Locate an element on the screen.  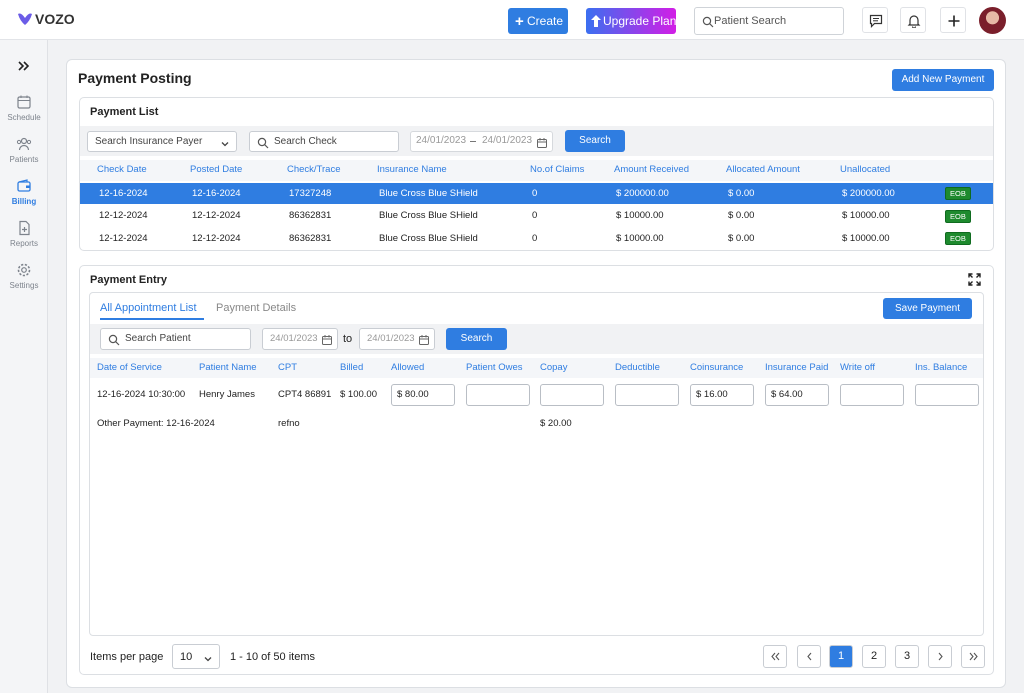
messages-button is located at coordinates (875, 20).